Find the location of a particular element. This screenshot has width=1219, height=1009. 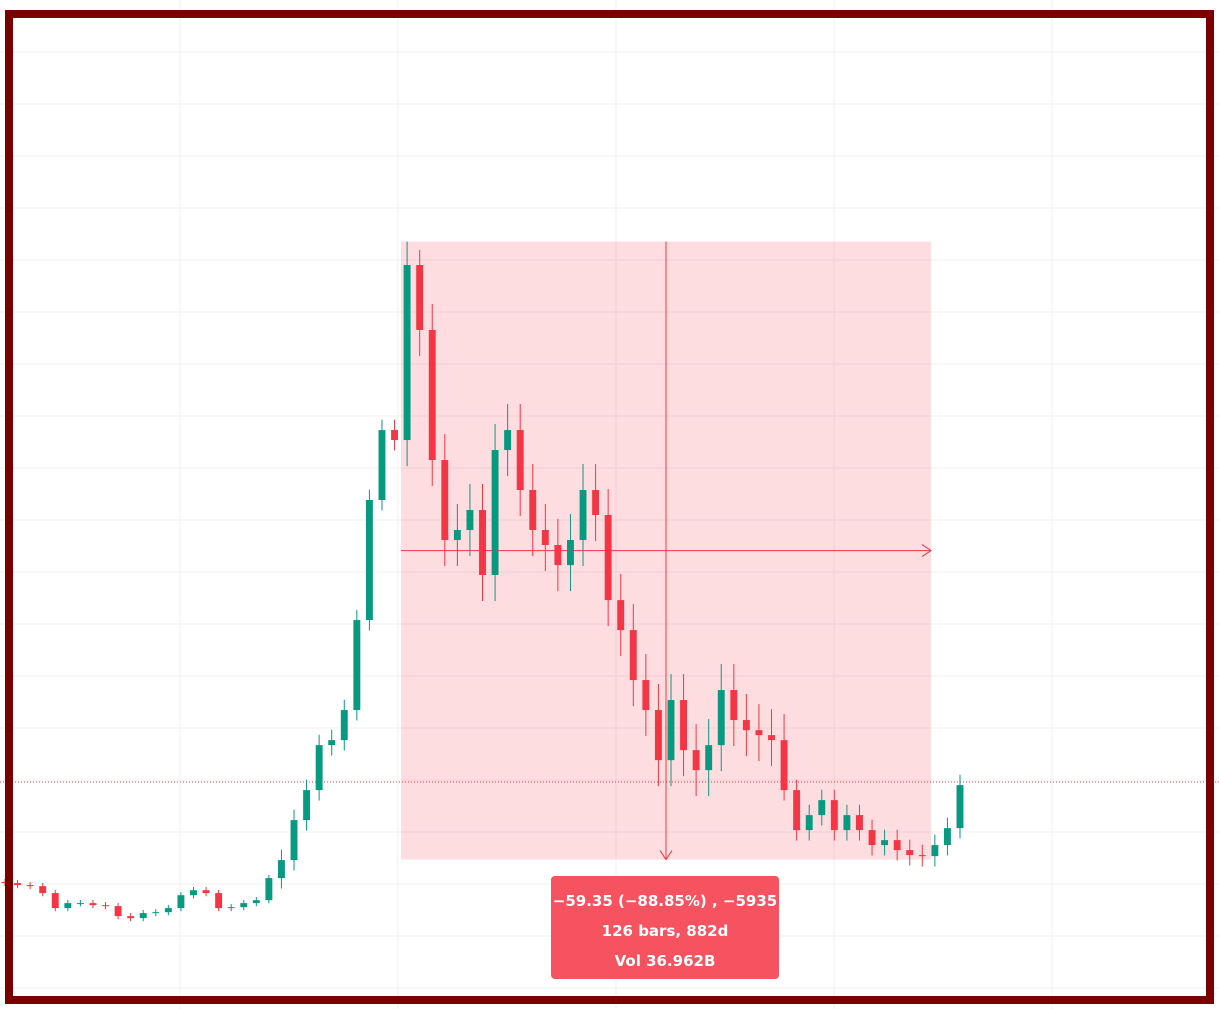

measure-bars: 126 bars, 882d is located at coordinates (665, 931).